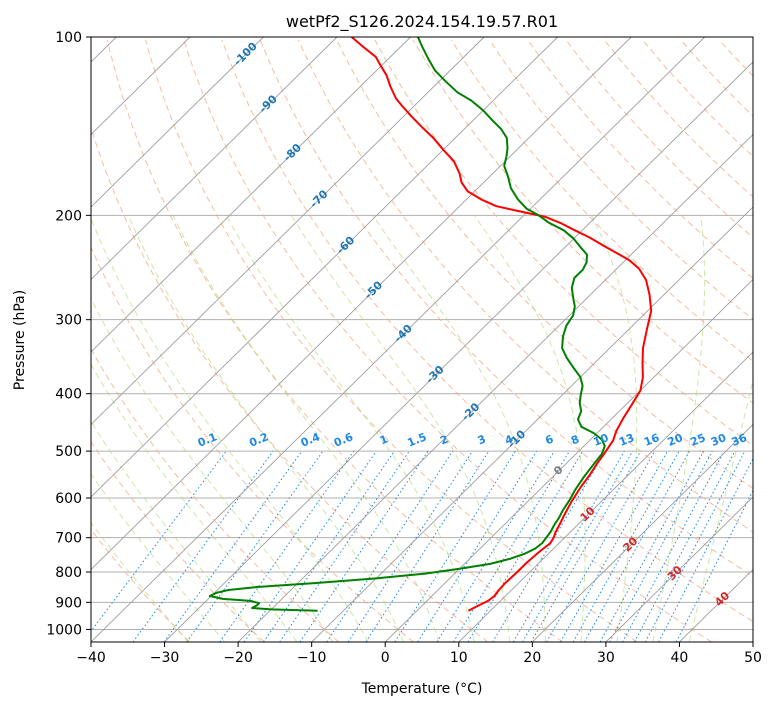 This screenshot has height=708, width=775. Describe the element at coordinates (459, 658) in the screenshot. I see `x-tick-label: 10` at that location.